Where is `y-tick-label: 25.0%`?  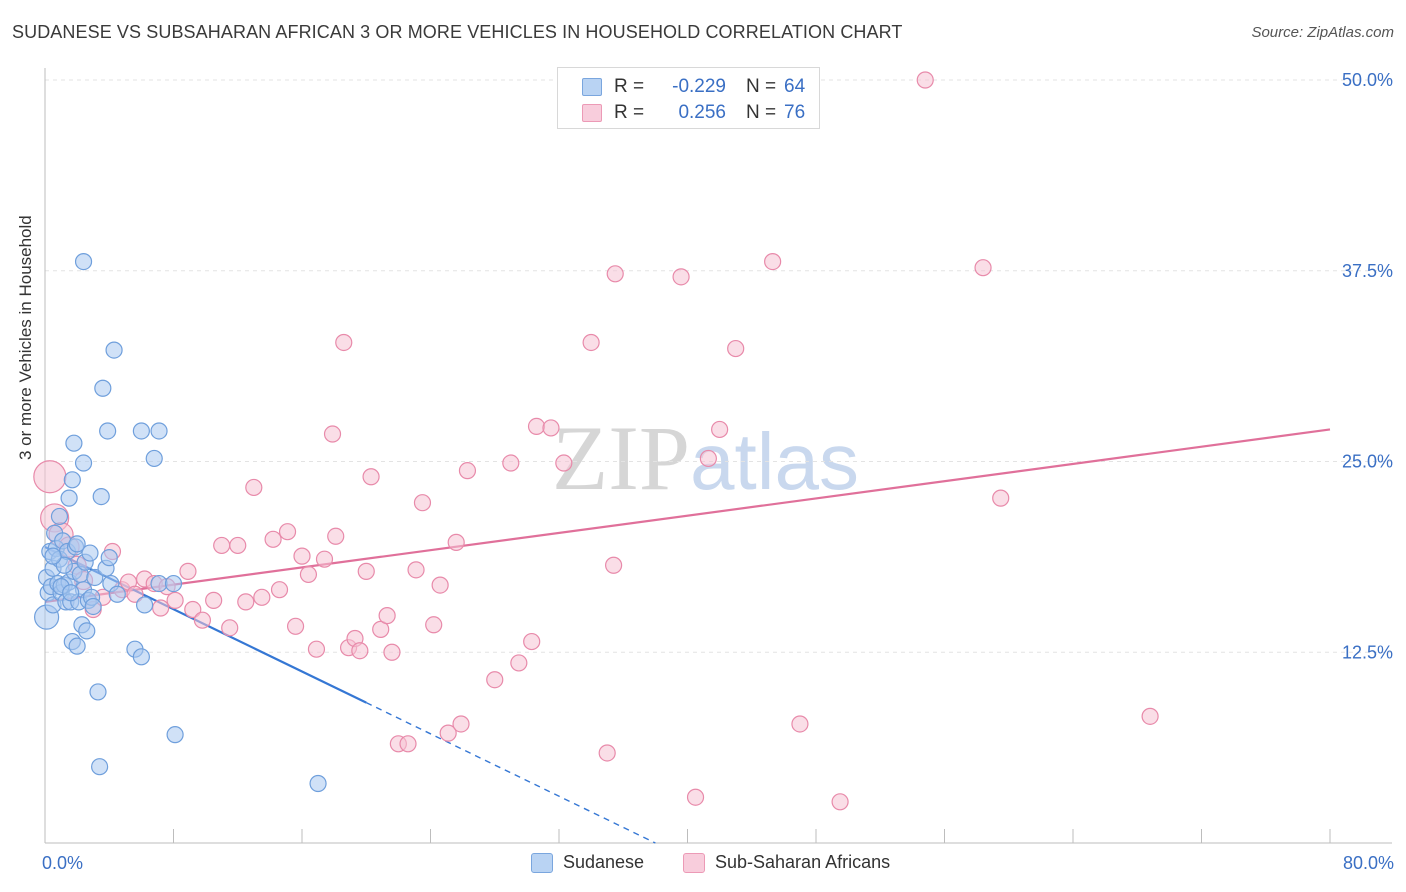
y-tick-label: 25.0% is located at coordinates (1367, 462).